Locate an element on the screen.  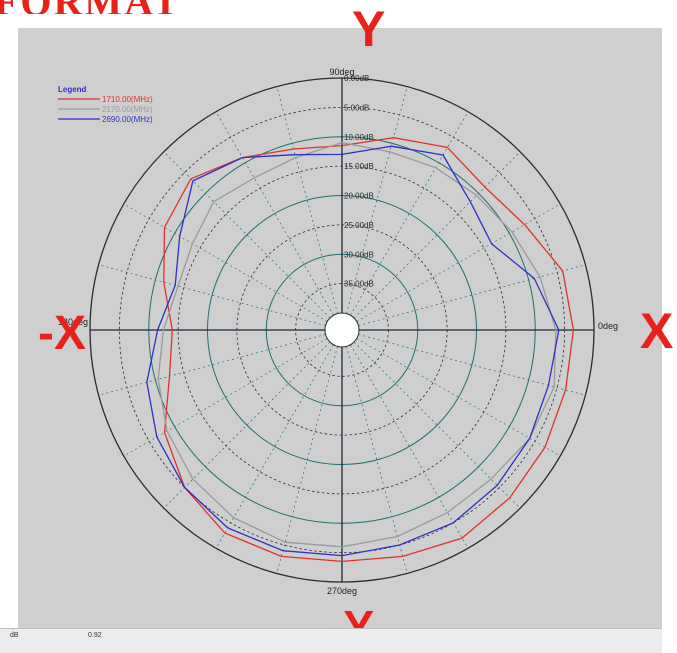
y-axis-marker: Y is located at coordinates (369, 29).